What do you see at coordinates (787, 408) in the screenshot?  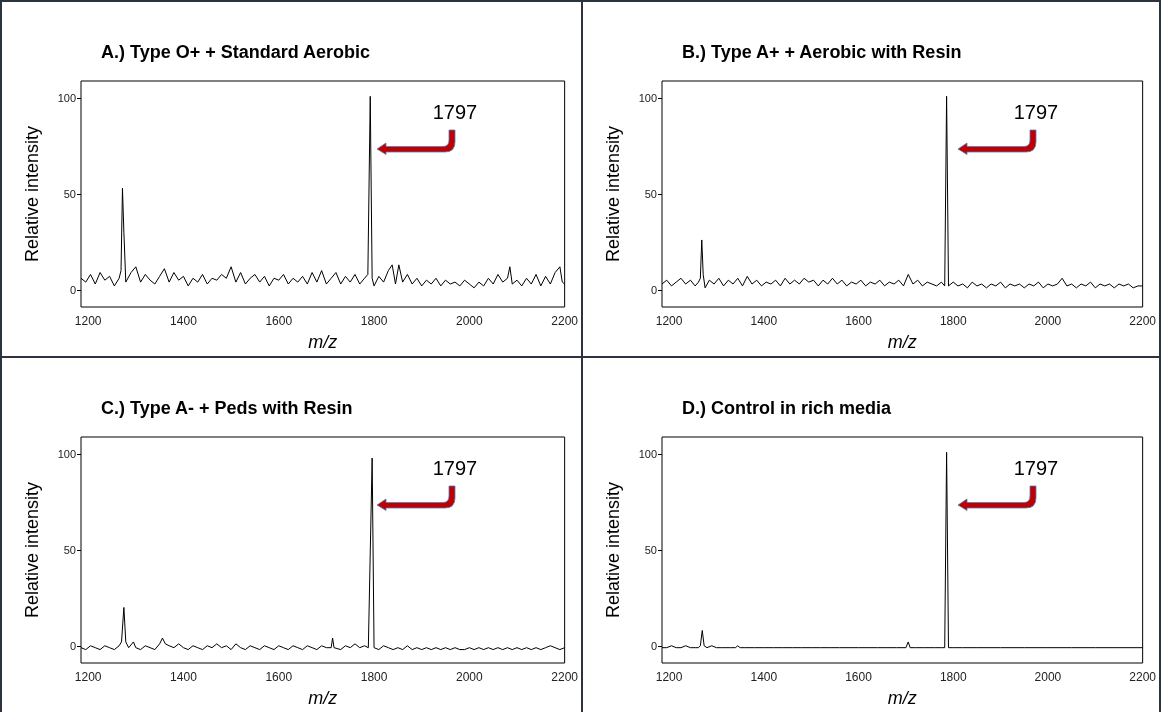 I see `chart-title: D.) Control in rich media` at bounding box center [787, 408].